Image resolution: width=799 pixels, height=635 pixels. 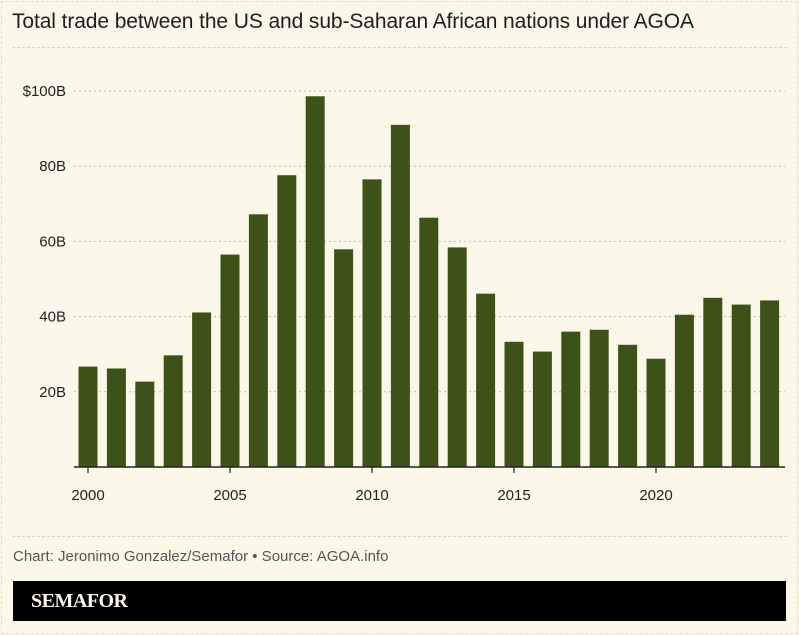 I want to click on bar-2022, so click(x=713, y=382).